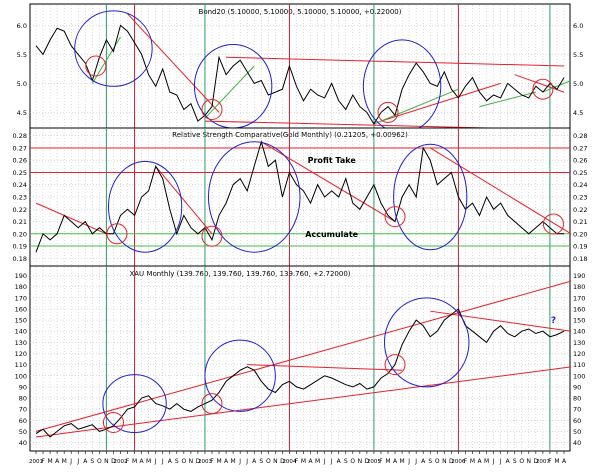 The width and height of the screenshot is (600, 472). What do you see at coordinates (21, 365) in the screenshot?
I see `y-tick-label-left: 110` at bounding box center [21, 365].